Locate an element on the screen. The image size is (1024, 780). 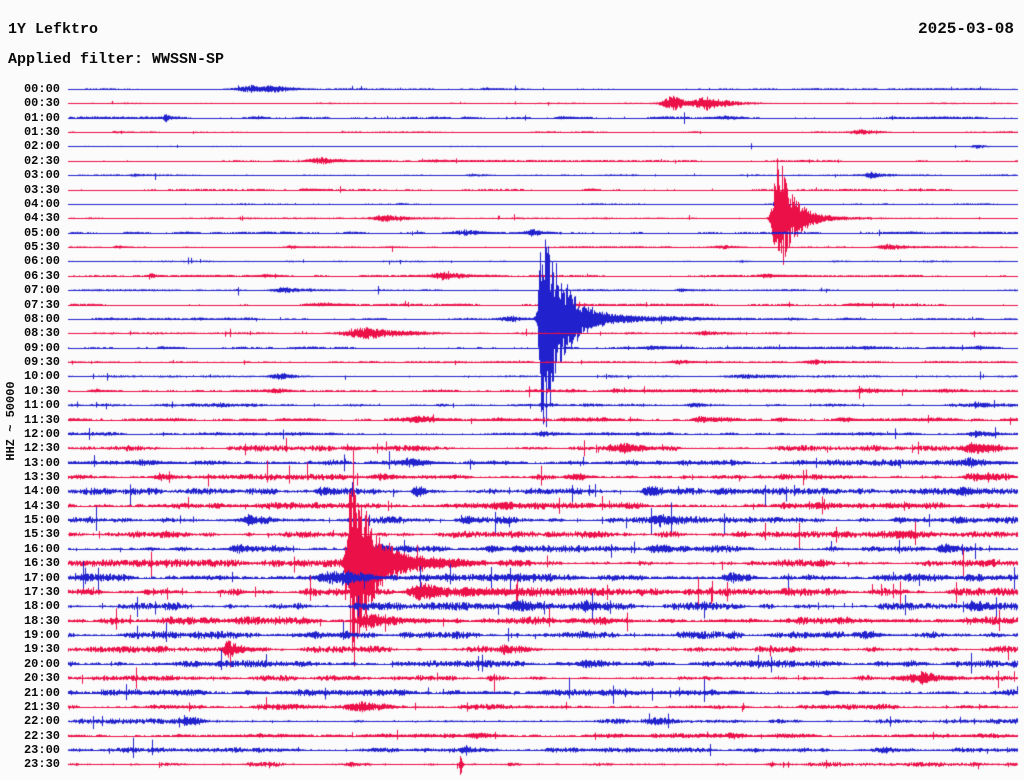
time-label: 11:30 is located at coordinates (41, 420).